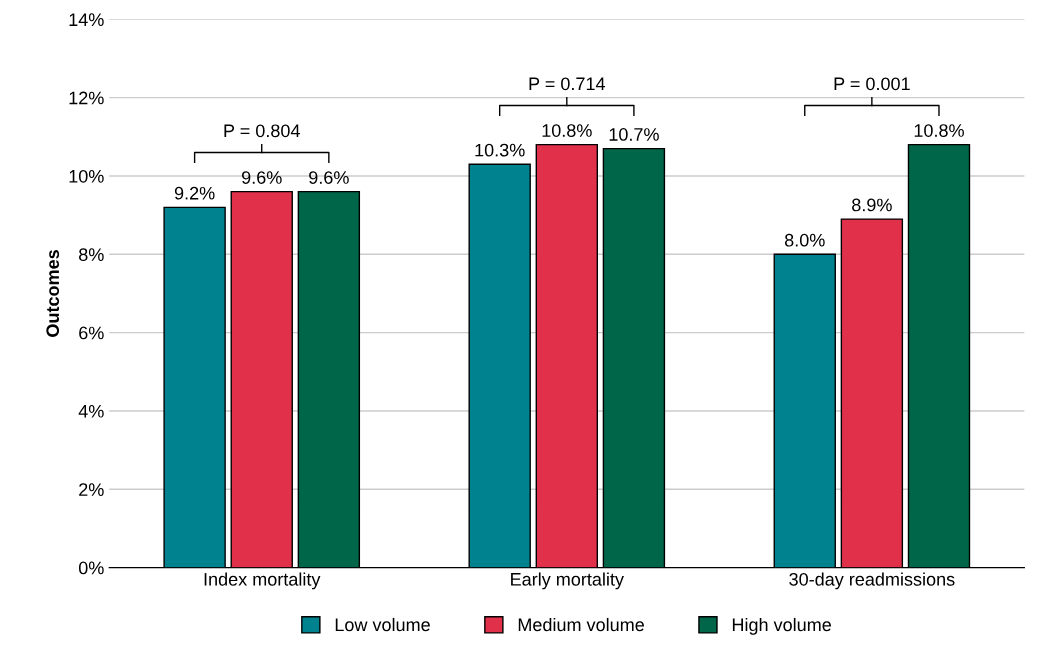 This screenshot has height=645, width=1040. What do you see at coordinates (872, 581) in the screenshot?
I see `x-tick-label: 30-day readmissions` at bounding box center [872, 581].